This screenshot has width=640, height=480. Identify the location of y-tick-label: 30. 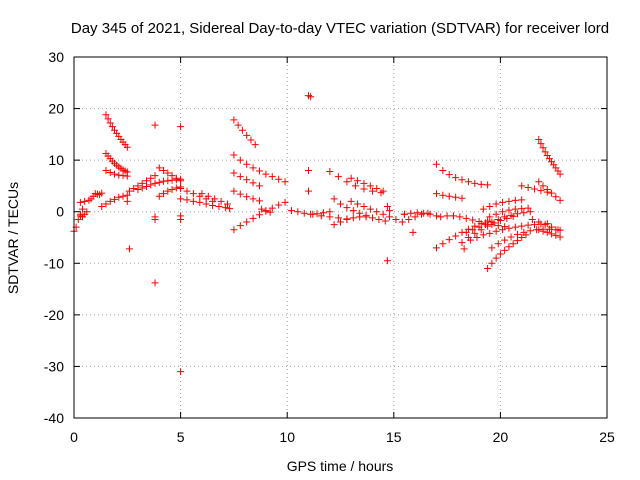
(56, 57).